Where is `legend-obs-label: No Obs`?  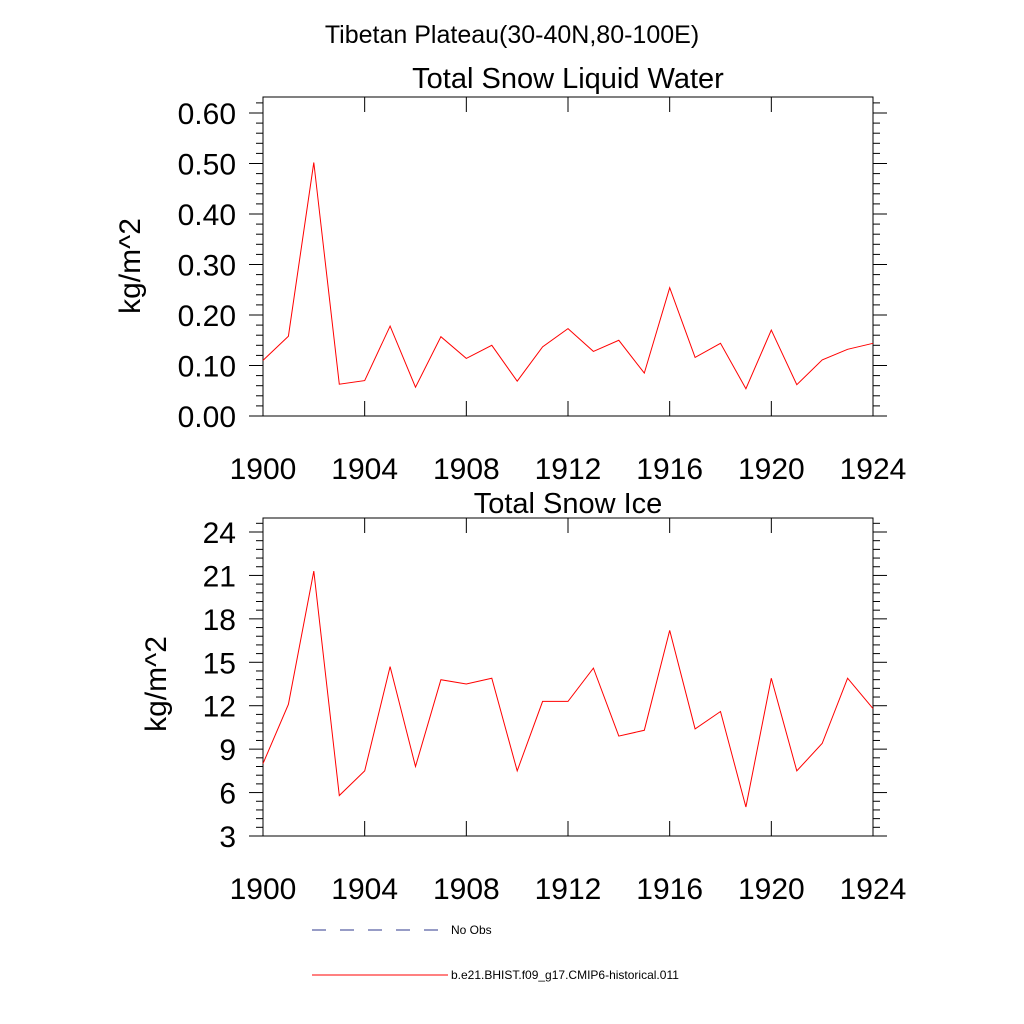 legend-obs-label: No Obs is located at coordinates (471, 930).